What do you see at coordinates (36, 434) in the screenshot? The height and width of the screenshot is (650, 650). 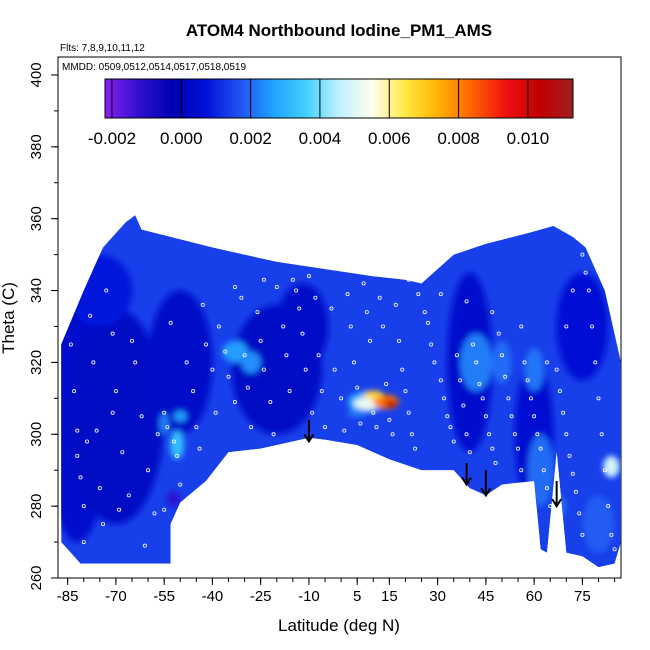 I see `y-tick-label: 300` at bounding box center [36, 434].